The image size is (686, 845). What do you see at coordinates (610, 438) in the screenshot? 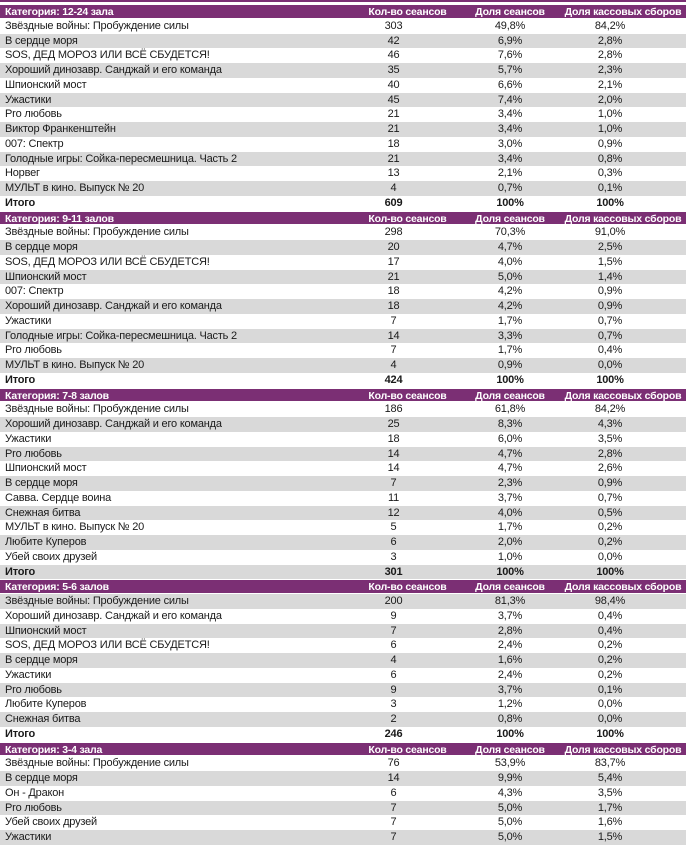
I see `boxoffice-share-cell: 3,5%` at bounding box center [610, 438].